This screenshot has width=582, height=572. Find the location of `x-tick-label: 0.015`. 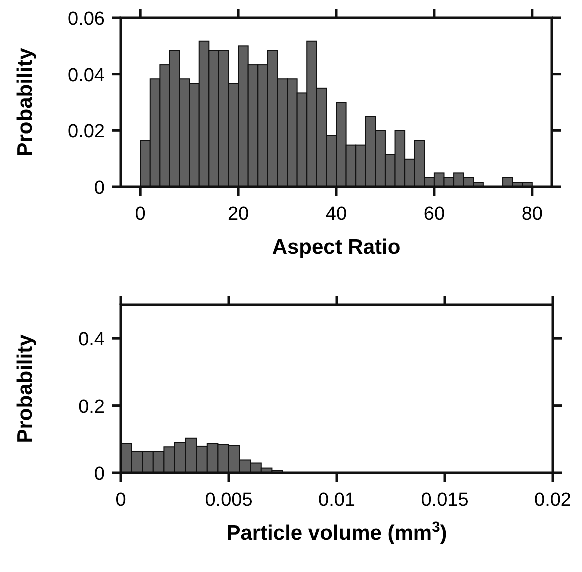

x-tick-label: 0.015 is located at coordinates (445, 500).